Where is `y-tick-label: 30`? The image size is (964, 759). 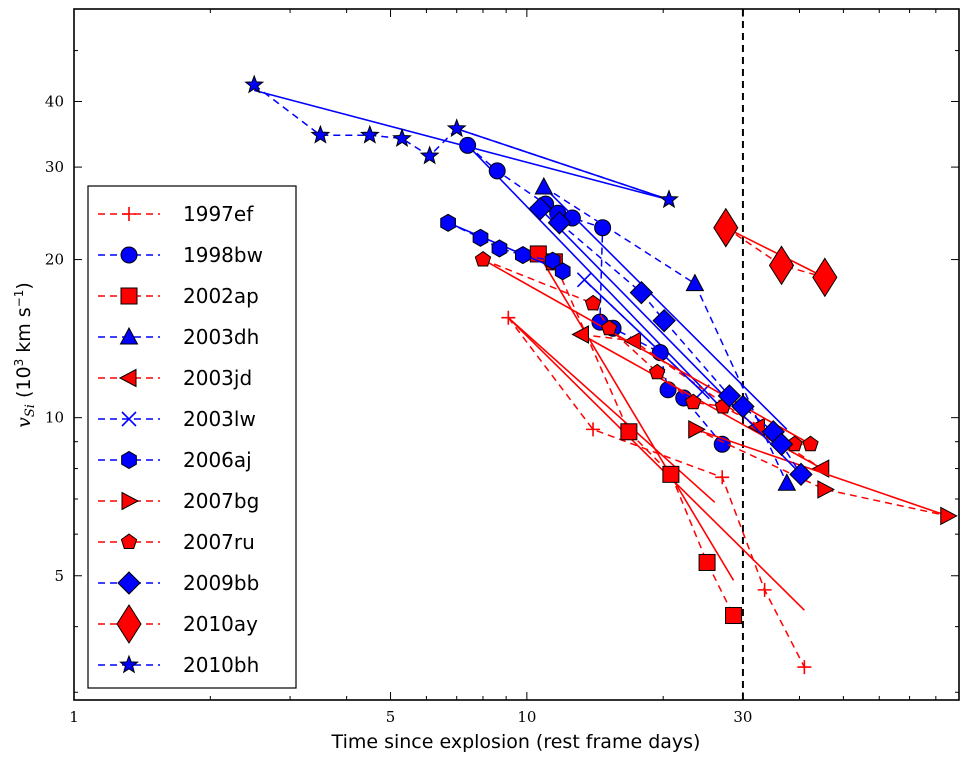 y-tick-label: 30 is located at coordinates (54, 167).